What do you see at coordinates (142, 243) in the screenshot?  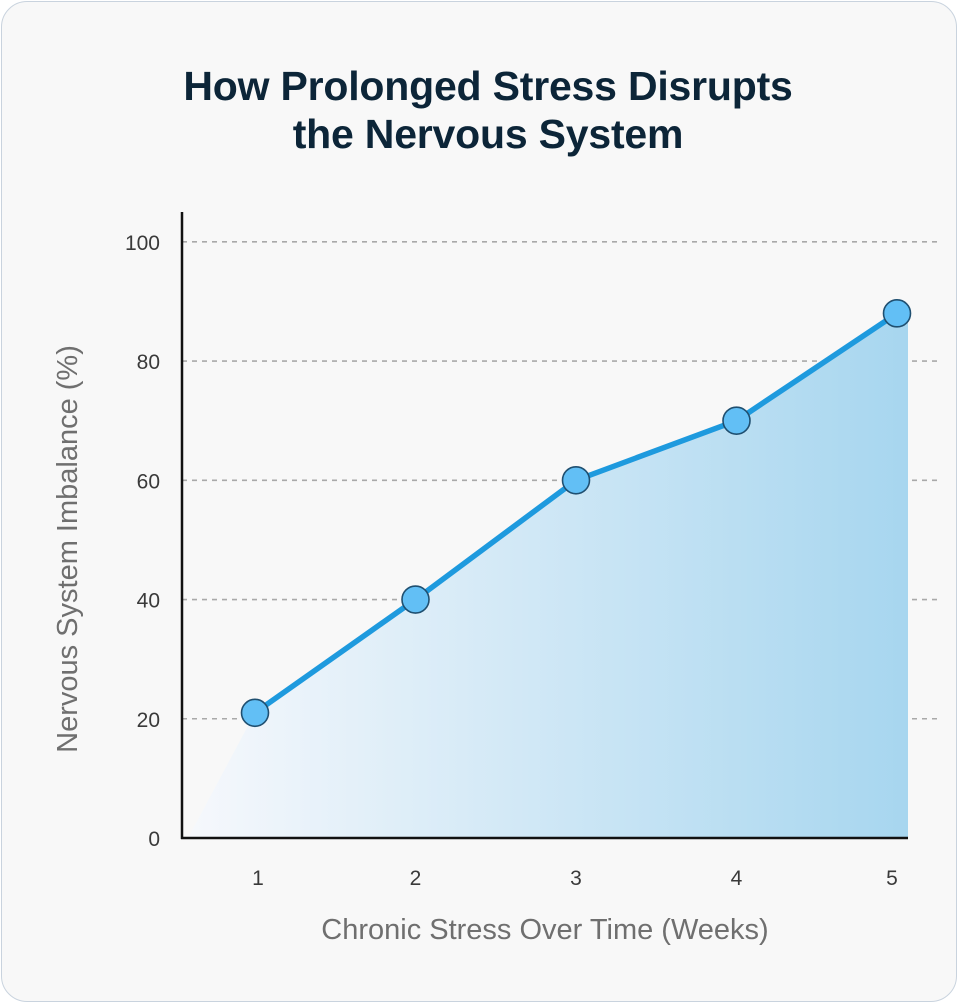 I see `y-tick-label-100: 100` at bounding box center [142, 243].